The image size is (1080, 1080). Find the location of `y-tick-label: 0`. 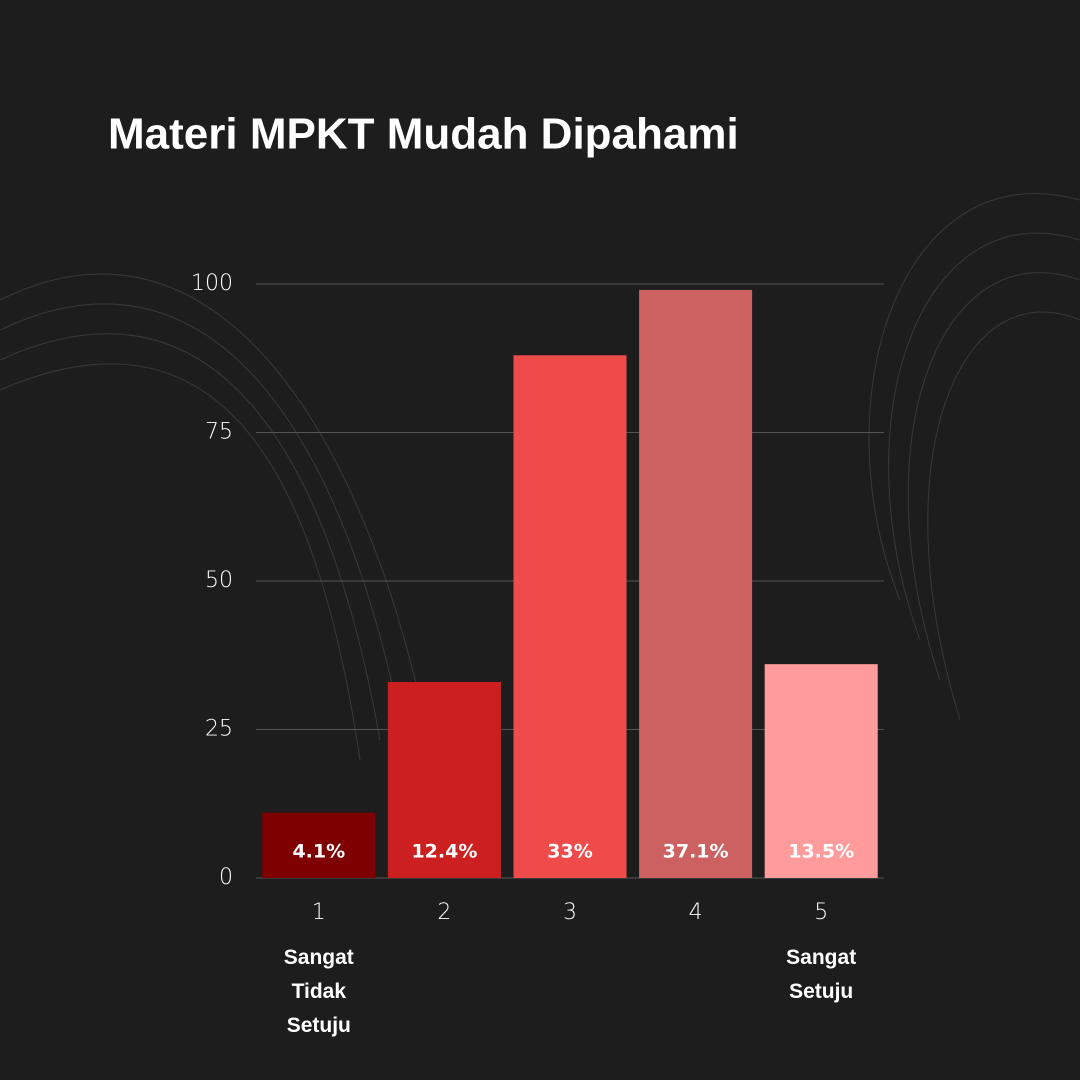

y-tick-label: 0 is located at coordinates (226, 877).